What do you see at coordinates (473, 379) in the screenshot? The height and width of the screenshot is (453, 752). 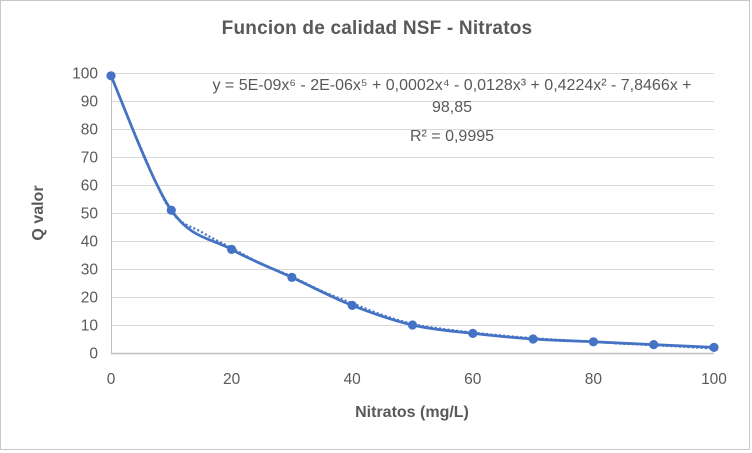 I see `x-tick-label: 60` at bounding box center [473, 379].